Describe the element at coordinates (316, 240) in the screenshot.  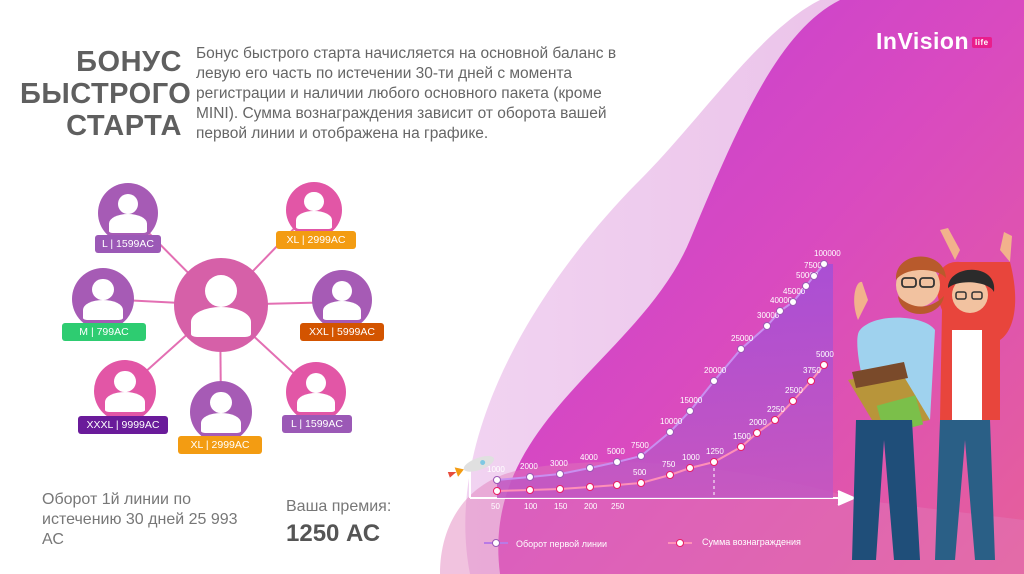
I see `badge-xl-top: XL | 2999AC` at that location.